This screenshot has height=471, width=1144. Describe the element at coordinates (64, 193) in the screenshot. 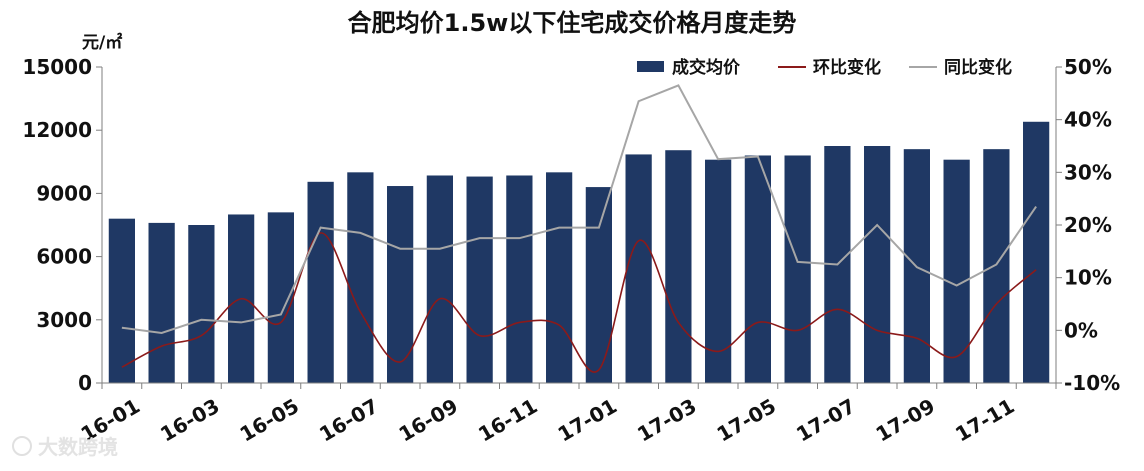

I see `y-left-tick-label: 9000` at that location.